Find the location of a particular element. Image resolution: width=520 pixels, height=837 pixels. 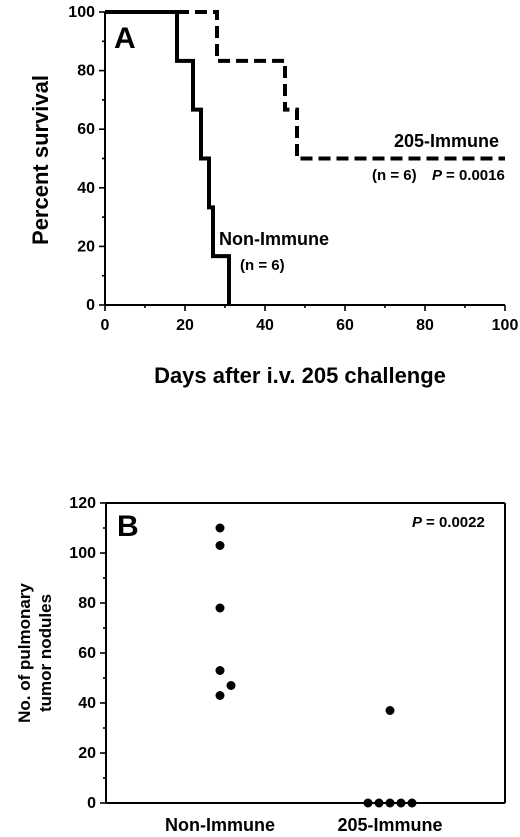

panel-a-x-tick-label: 20 is located at coordinates (185, 325).